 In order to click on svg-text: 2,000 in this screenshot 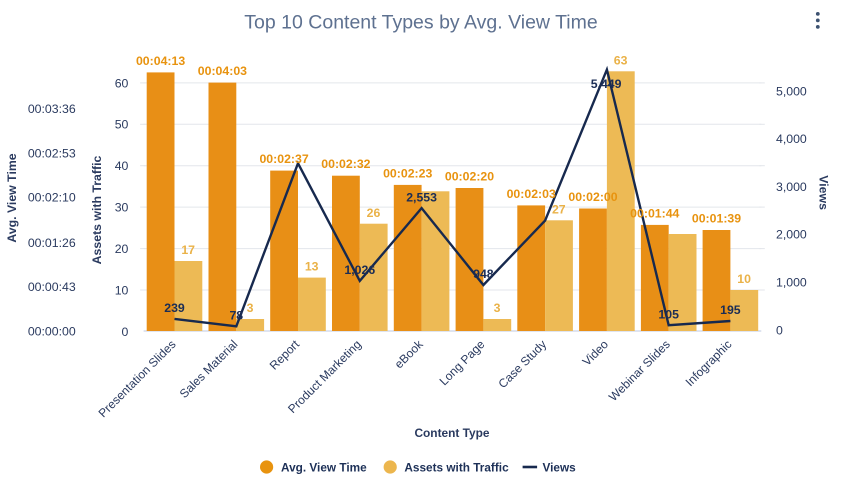, I will do `click(791, 235)`.